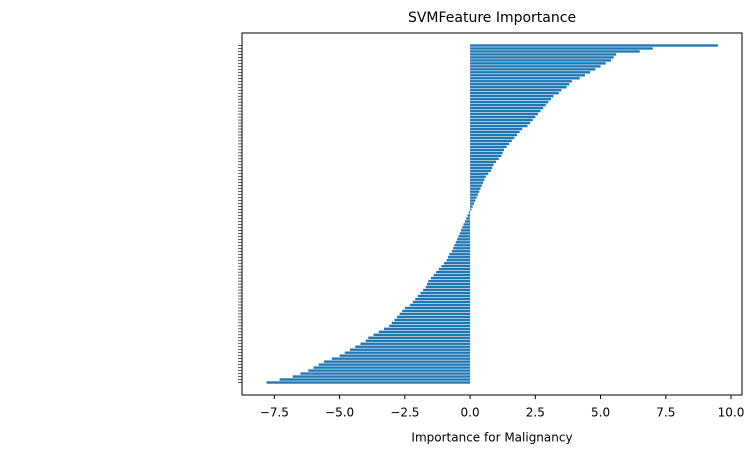 The image size is (755, 453). What do you see at coordinates (535, 413) in the screenshot?
I see `x-tick-label: 2.5` at bounding box center [535, 413].